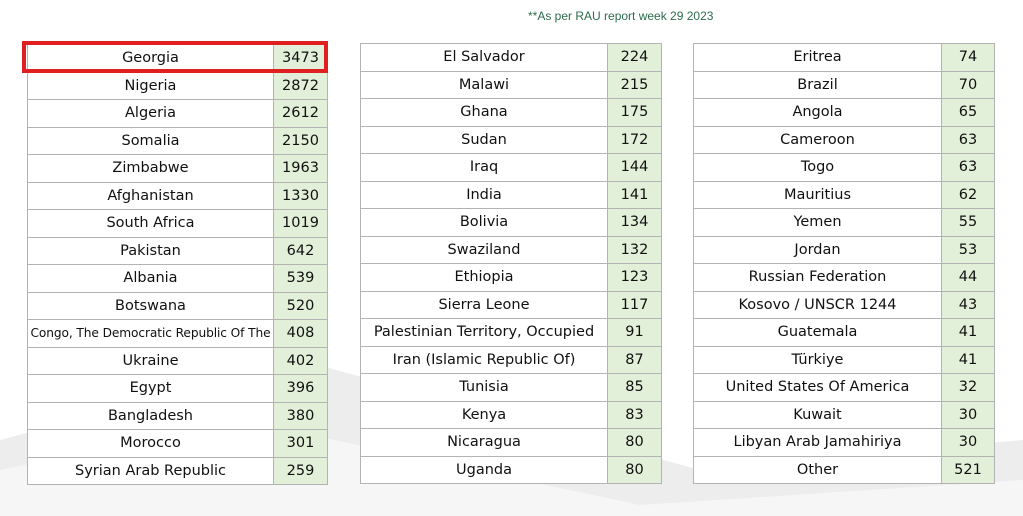  I want to click on count-value-cell: 521, so click(968, 469).